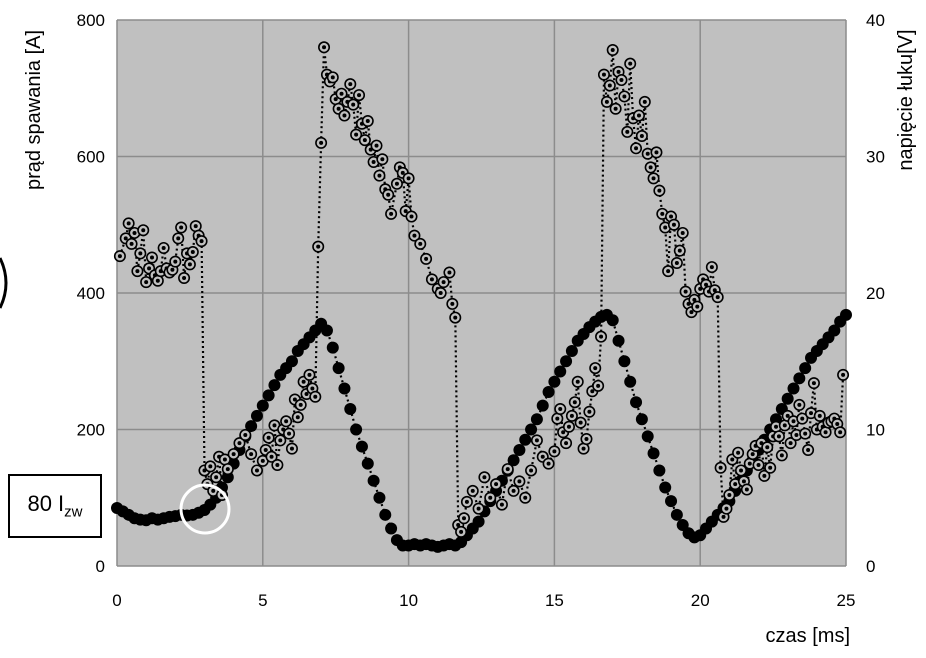 The image size is (926, 658). What do you see at coordinates (808, 636) in the screenshot?
I see `x-axis-title: czas [ms]` at bounding box center [808, 636].